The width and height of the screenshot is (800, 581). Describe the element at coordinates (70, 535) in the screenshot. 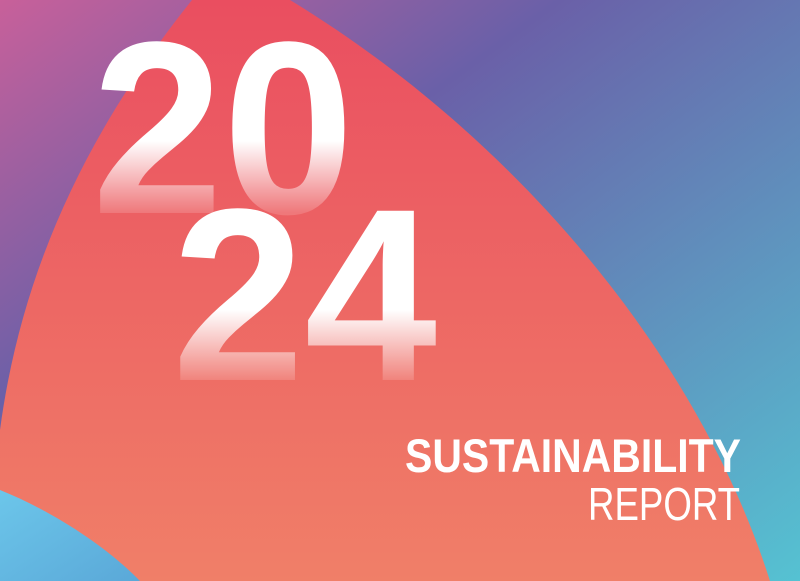

I see `blue-circle` at that location.